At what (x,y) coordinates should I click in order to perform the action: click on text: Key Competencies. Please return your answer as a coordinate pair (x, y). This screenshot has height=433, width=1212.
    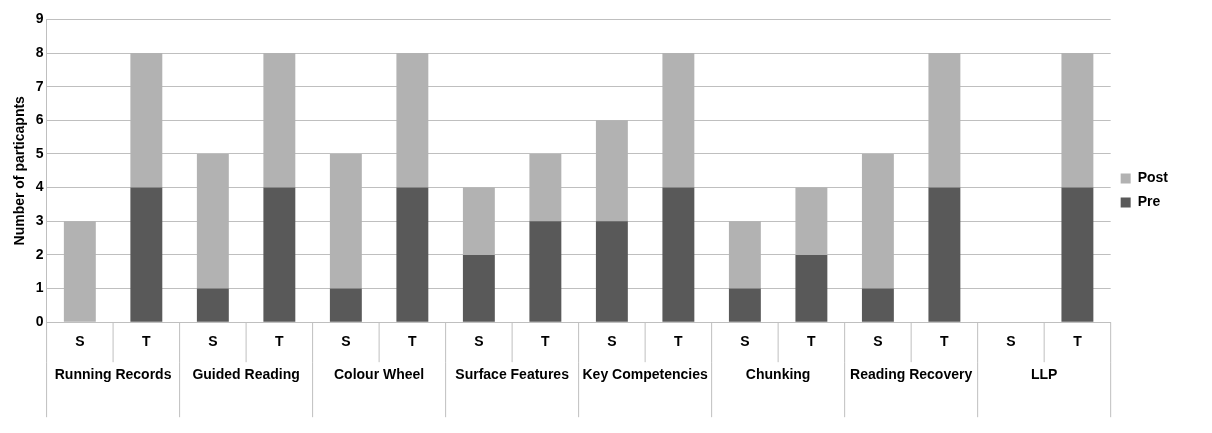
    Looking at the image, I should click on (645, 374).